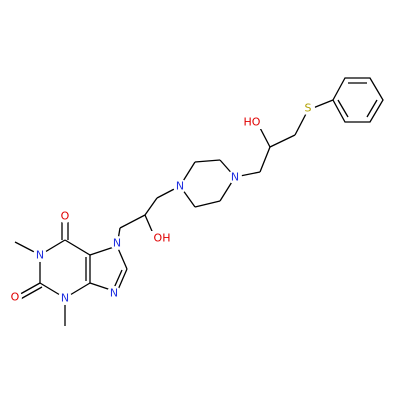 This screenshot has height=400, width=400. Describe the element at coordinates (308, 108) in the screenshot. I see `atom-label: S` at that location.